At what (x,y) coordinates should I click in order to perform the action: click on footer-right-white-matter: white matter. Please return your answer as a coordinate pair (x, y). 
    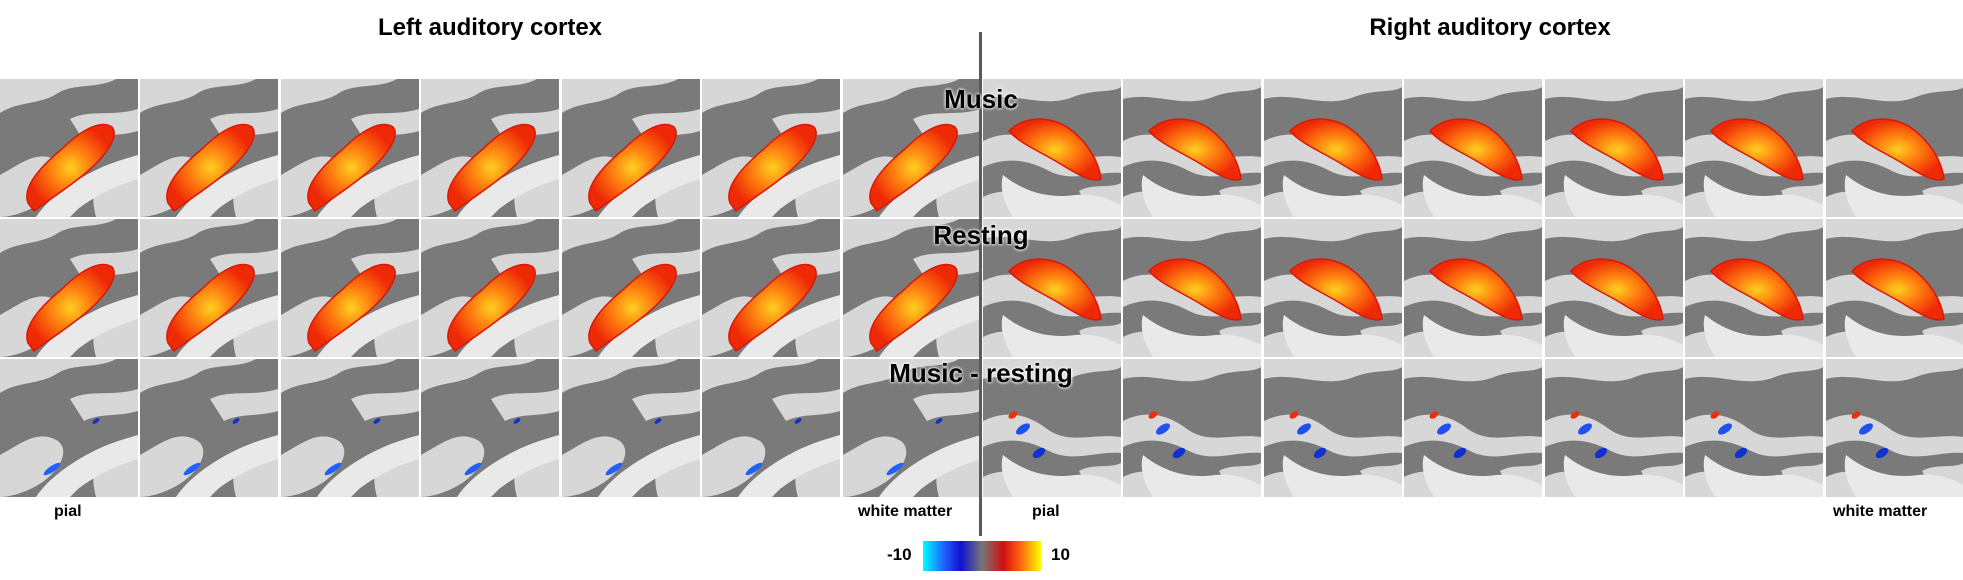
    Looking at the image, I should click on (1880, 511).